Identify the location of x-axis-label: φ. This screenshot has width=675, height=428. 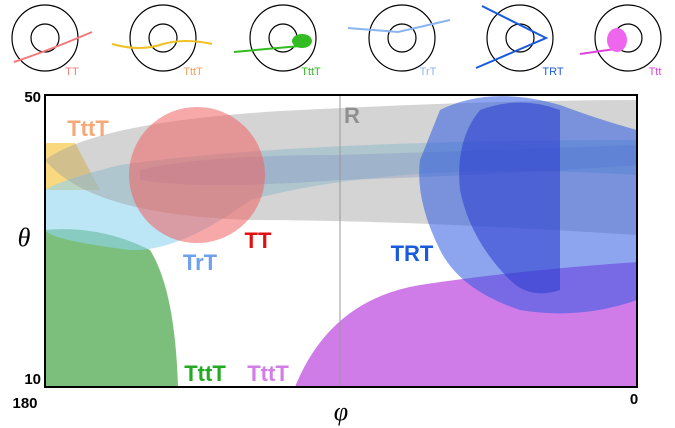
(341, 411).